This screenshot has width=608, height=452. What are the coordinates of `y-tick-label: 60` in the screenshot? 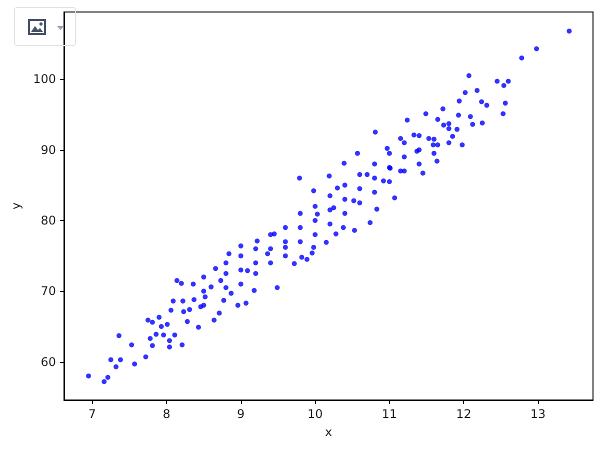 It's located at (48, 361).